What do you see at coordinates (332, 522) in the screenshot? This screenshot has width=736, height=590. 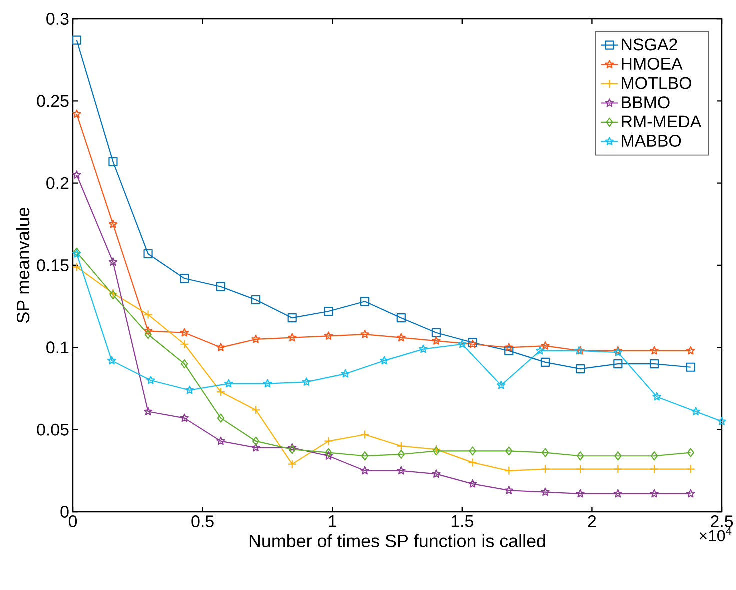 I see `x-tick-label: 1` at bounding box center [332, 522].